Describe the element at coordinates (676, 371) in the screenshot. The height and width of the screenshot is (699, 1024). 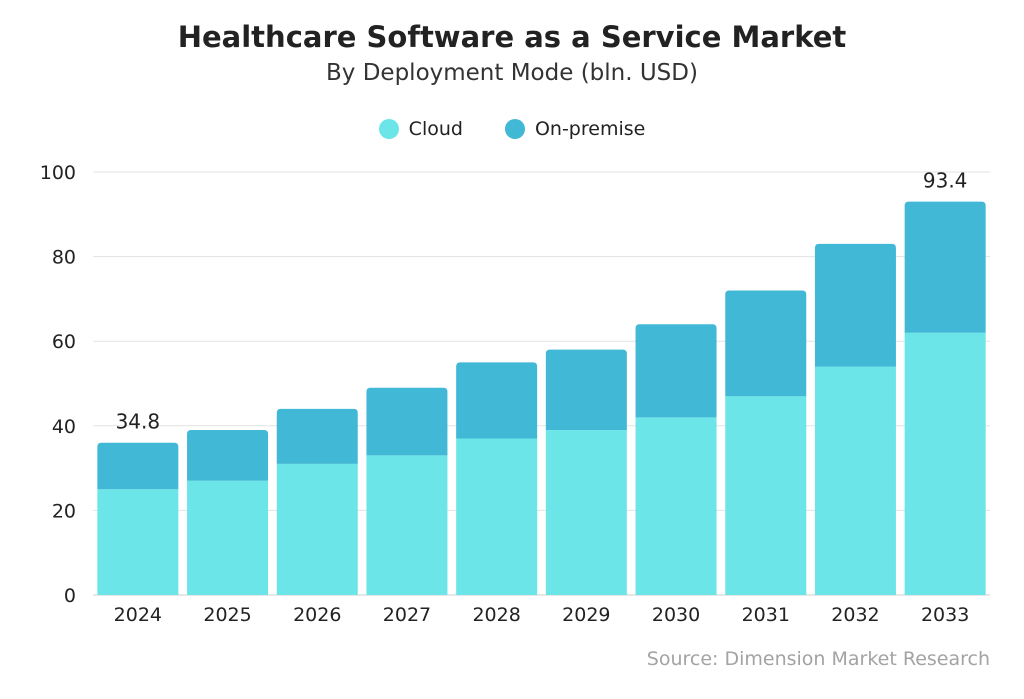
I see `bar-on-premise-2030` at that location.